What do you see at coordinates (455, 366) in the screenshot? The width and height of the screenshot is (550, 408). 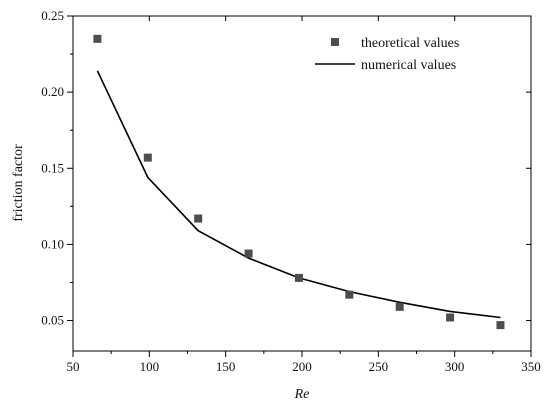 I see `x-tick-label: 300` at bounding box center [455, 366].